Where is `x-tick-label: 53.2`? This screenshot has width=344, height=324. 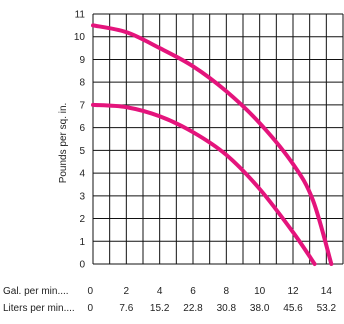
x-tick-label: 53.2 is located at coordinates (327, 308).